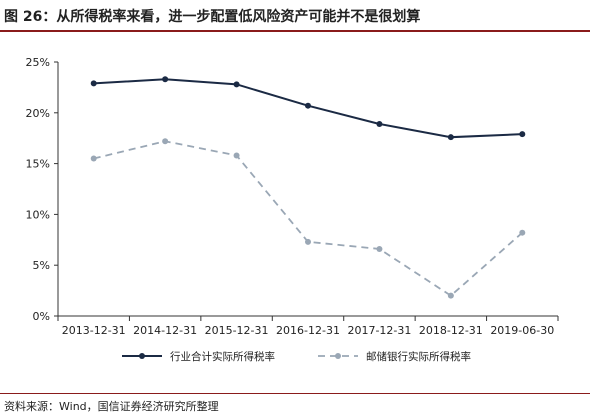 This screenshot has height=417, width=590. I want to click on figure-title: 图 26：从所得税率来看，进一步配置低风险资产可能并不是很划算, so click(212, 17).